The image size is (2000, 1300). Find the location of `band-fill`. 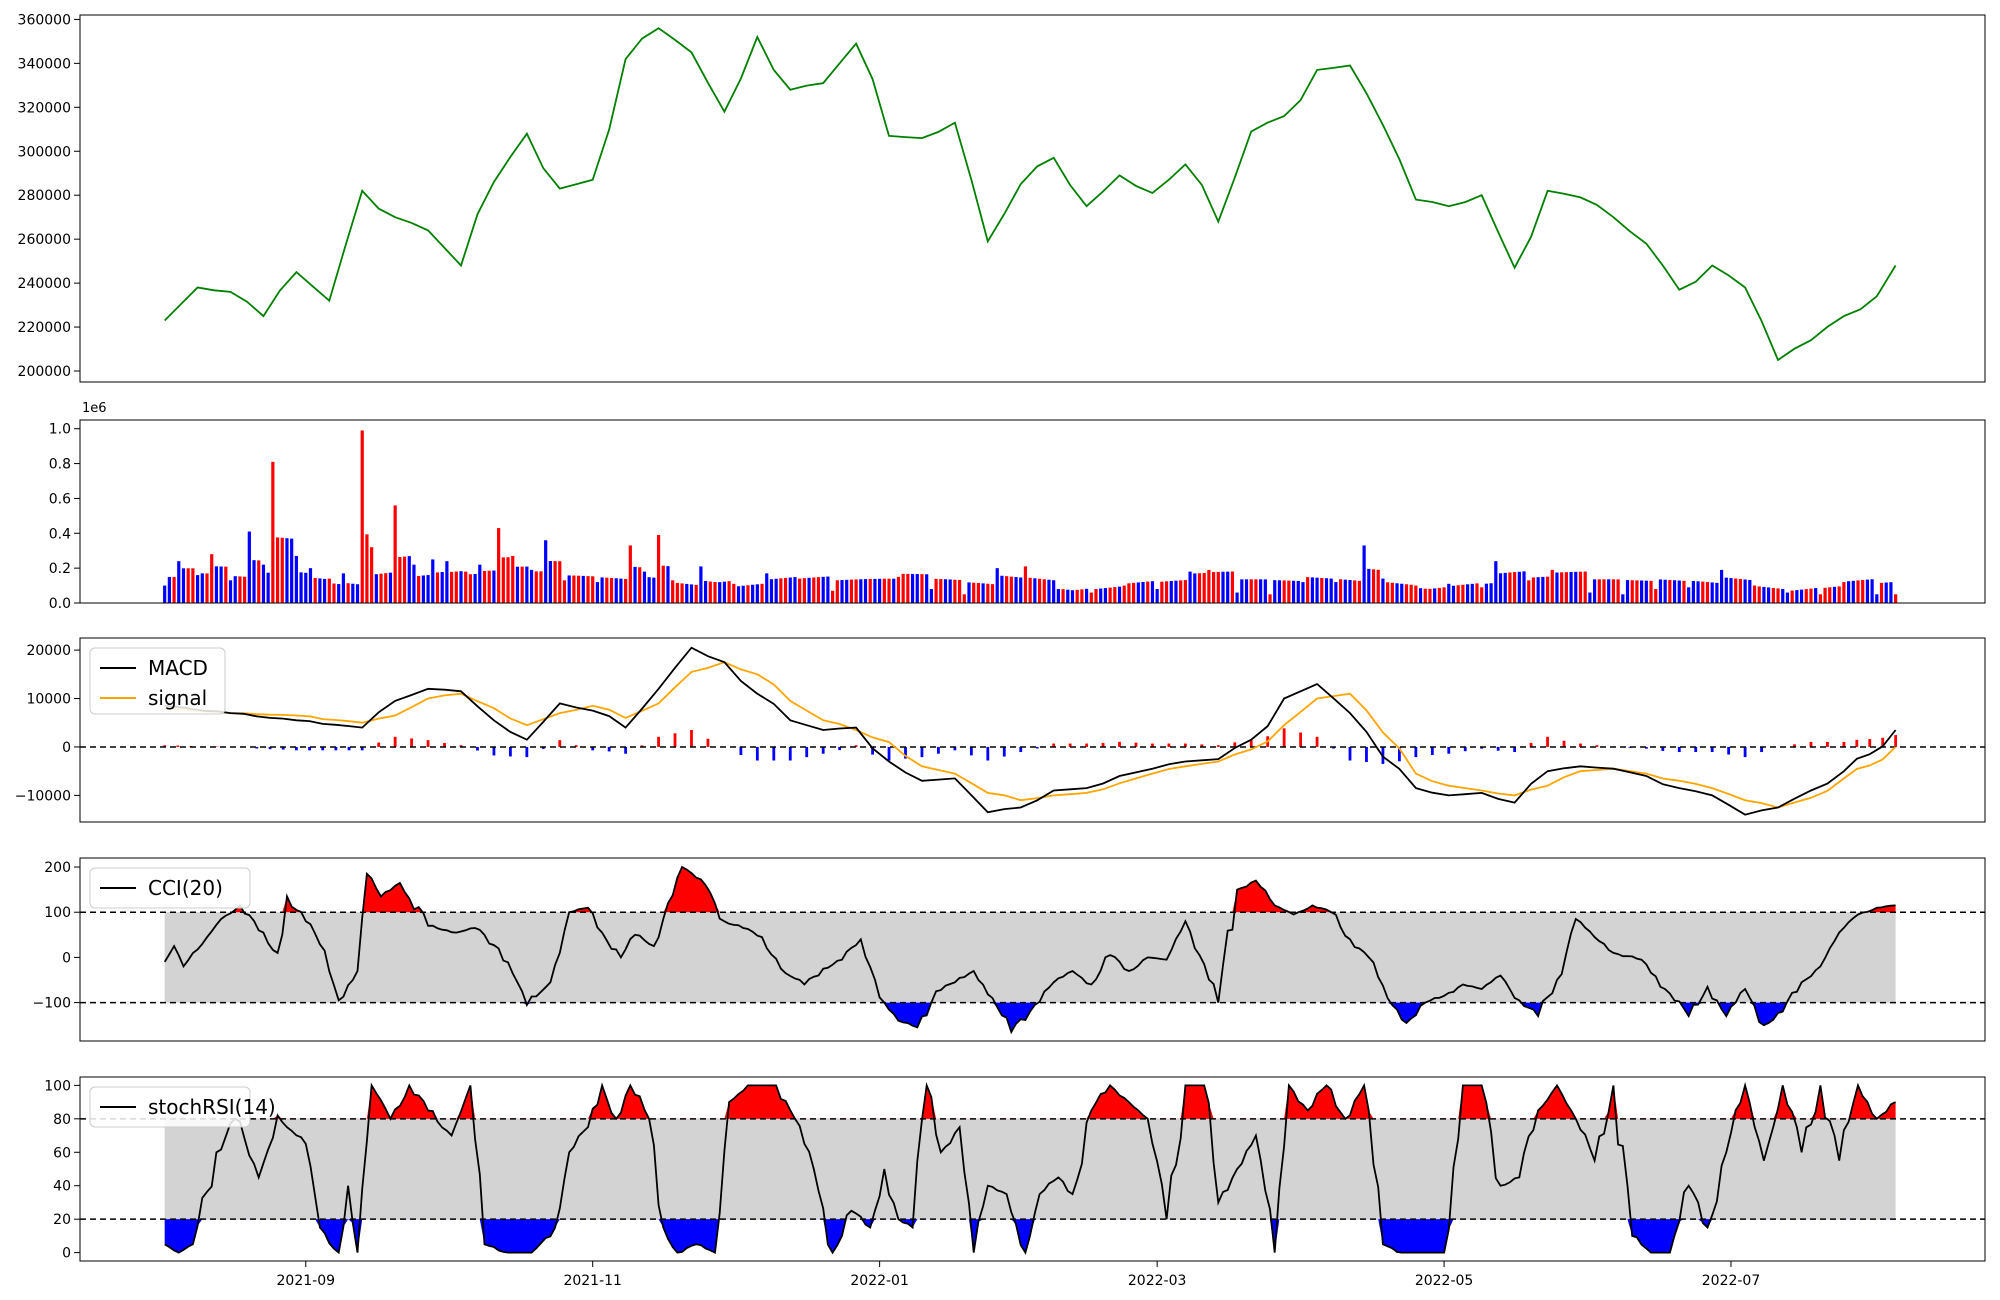

band-fill is located at coordinates (1030, 1169).